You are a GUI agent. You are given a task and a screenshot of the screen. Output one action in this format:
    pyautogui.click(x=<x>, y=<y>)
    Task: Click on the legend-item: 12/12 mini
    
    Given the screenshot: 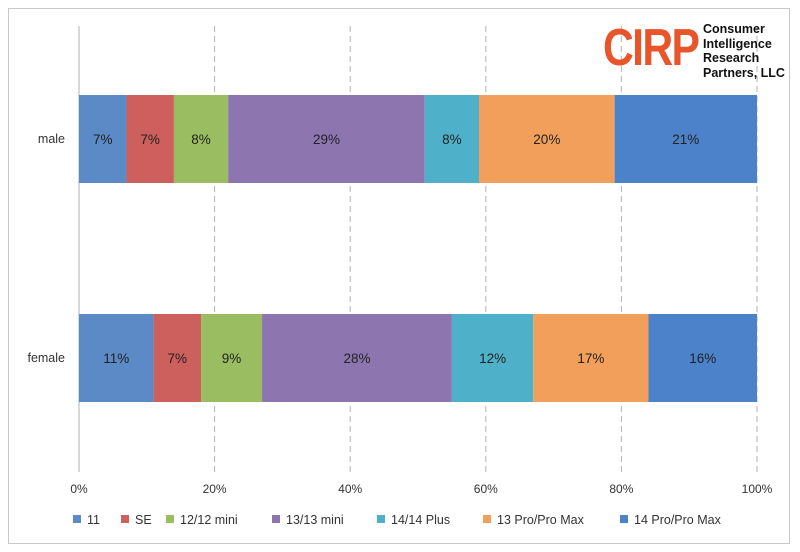 What is the action you would take?
    pyautogui.click(x=202, y=520)
    